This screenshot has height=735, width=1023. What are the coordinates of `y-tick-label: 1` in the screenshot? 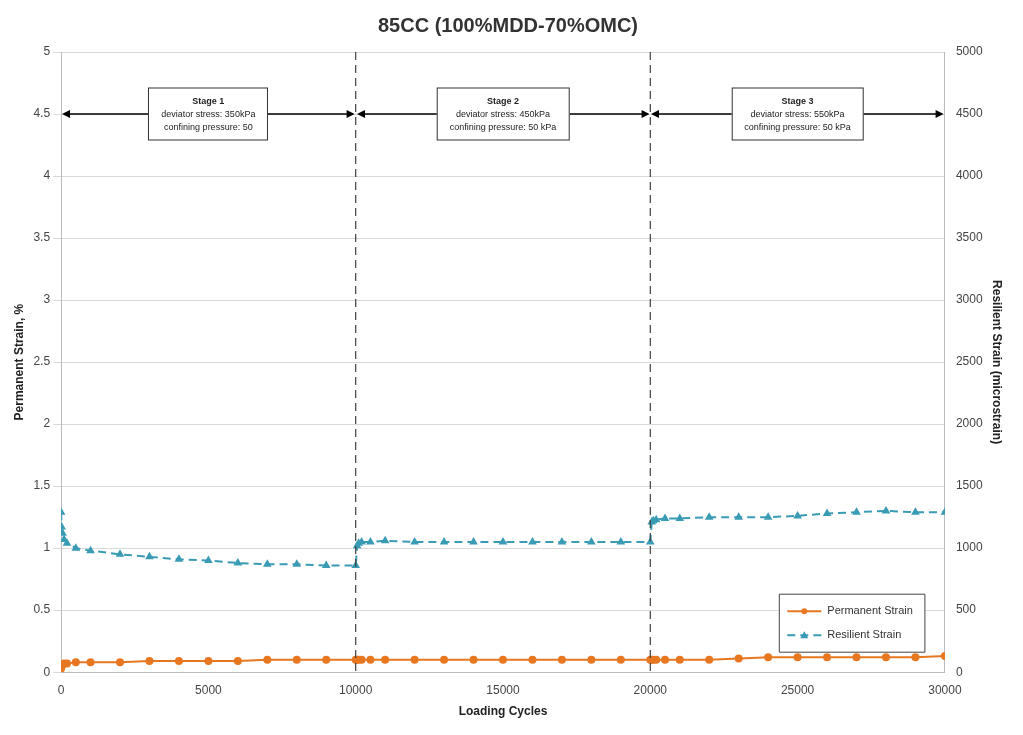 It's located at (47, 547).